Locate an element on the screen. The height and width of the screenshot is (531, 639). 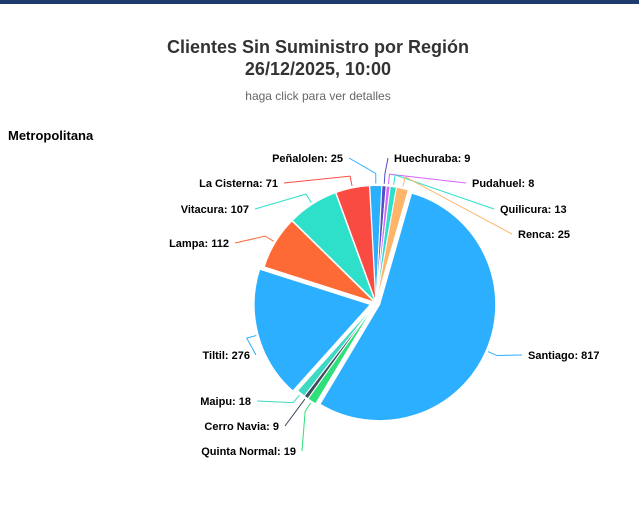
pie-slice-renca is located at coordinates (392, 244).